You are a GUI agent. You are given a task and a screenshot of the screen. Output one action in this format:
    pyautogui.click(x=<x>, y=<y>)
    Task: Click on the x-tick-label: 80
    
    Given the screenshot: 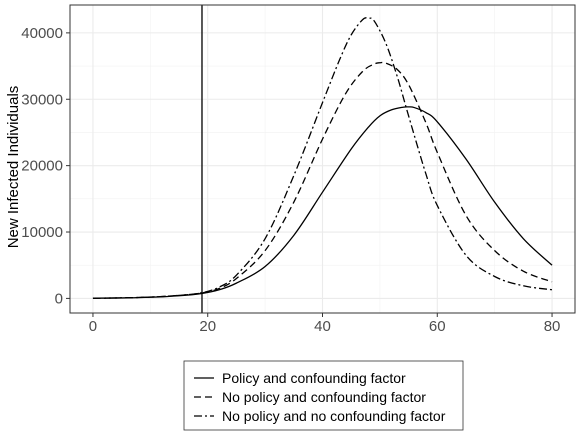 What is the action you would take?
    pyautogui.click(x=552, y=326)
    